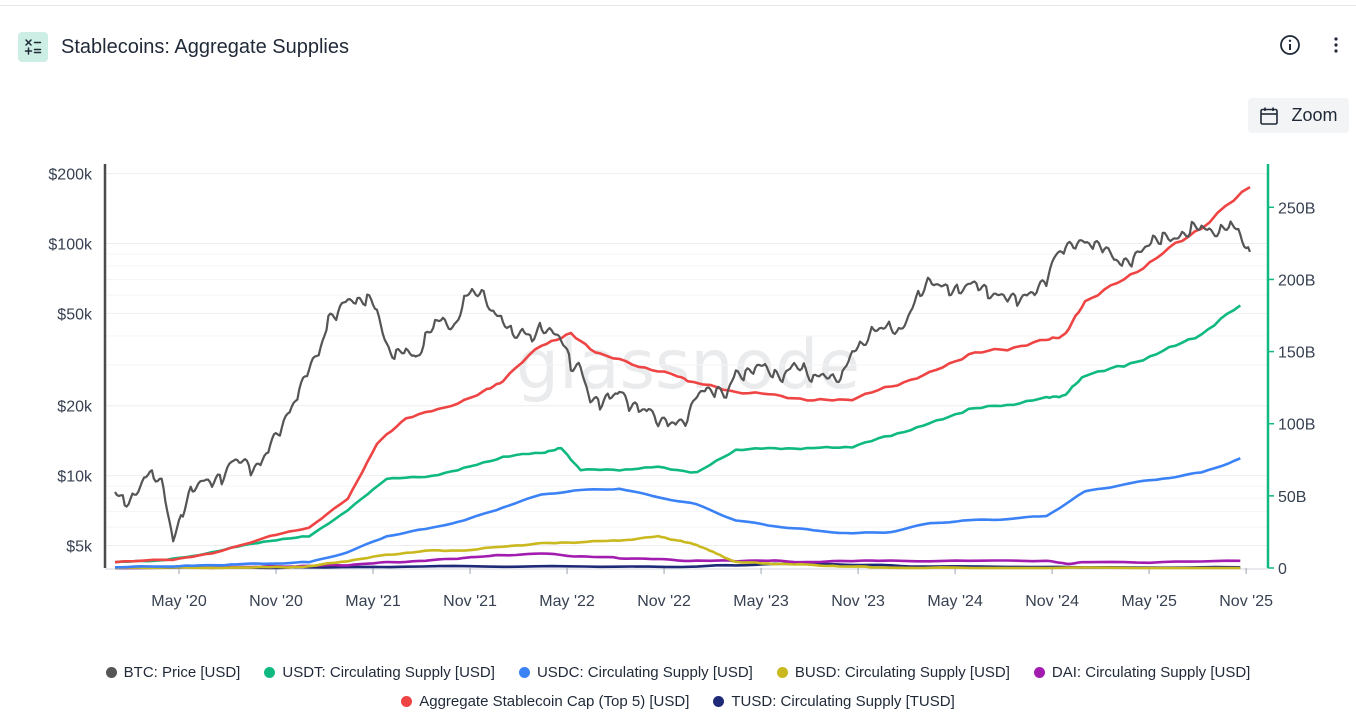  Describe the element at coordinates (1296, 425) in the screenshot. I see `y-right-tick-label: 100B` at that location.